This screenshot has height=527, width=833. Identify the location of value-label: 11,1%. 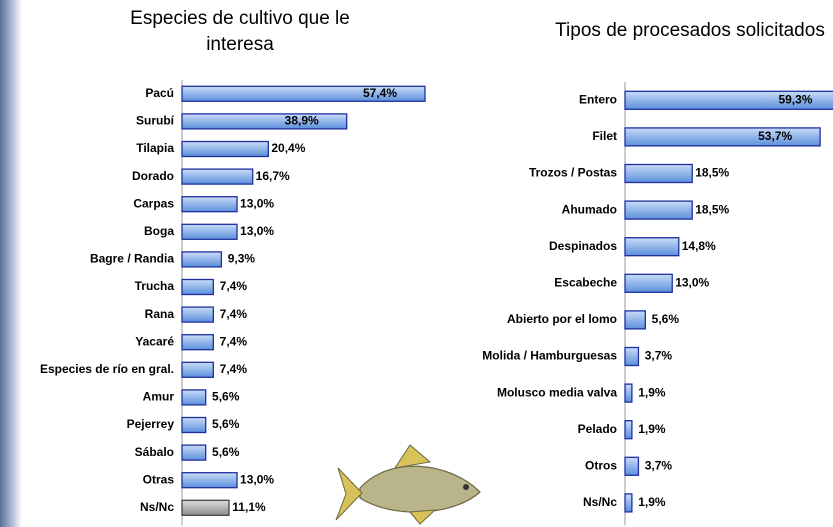
(249, 507).